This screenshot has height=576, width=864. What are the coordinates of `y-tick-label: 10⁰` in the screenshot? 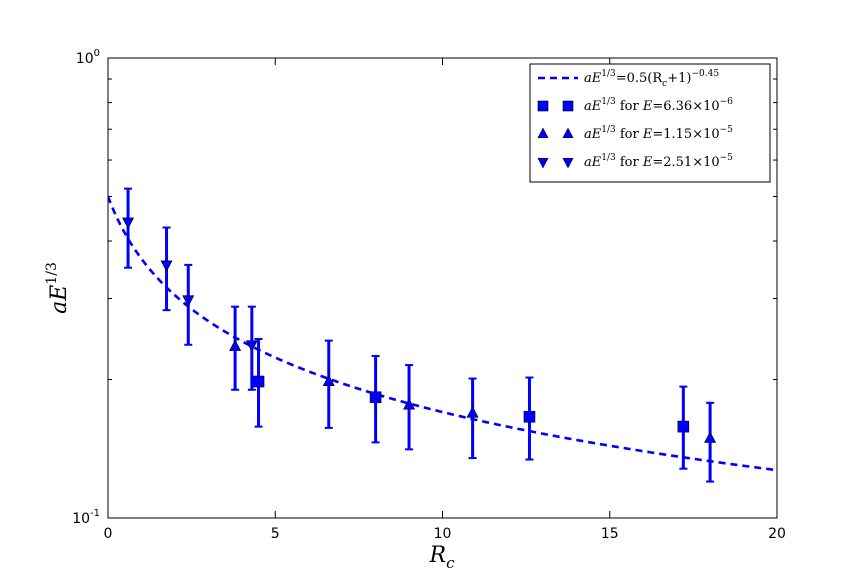 It's located at (88, 57).